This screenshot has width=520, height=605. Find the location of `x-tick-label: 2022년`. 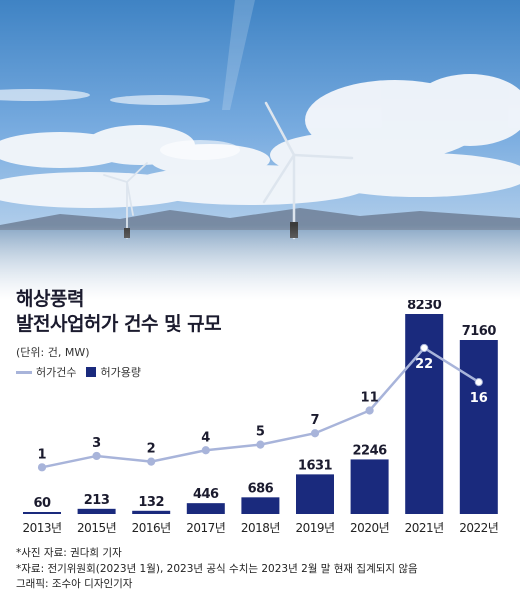

x-tick-label: 2022년 is located at coordinates (478, 528).